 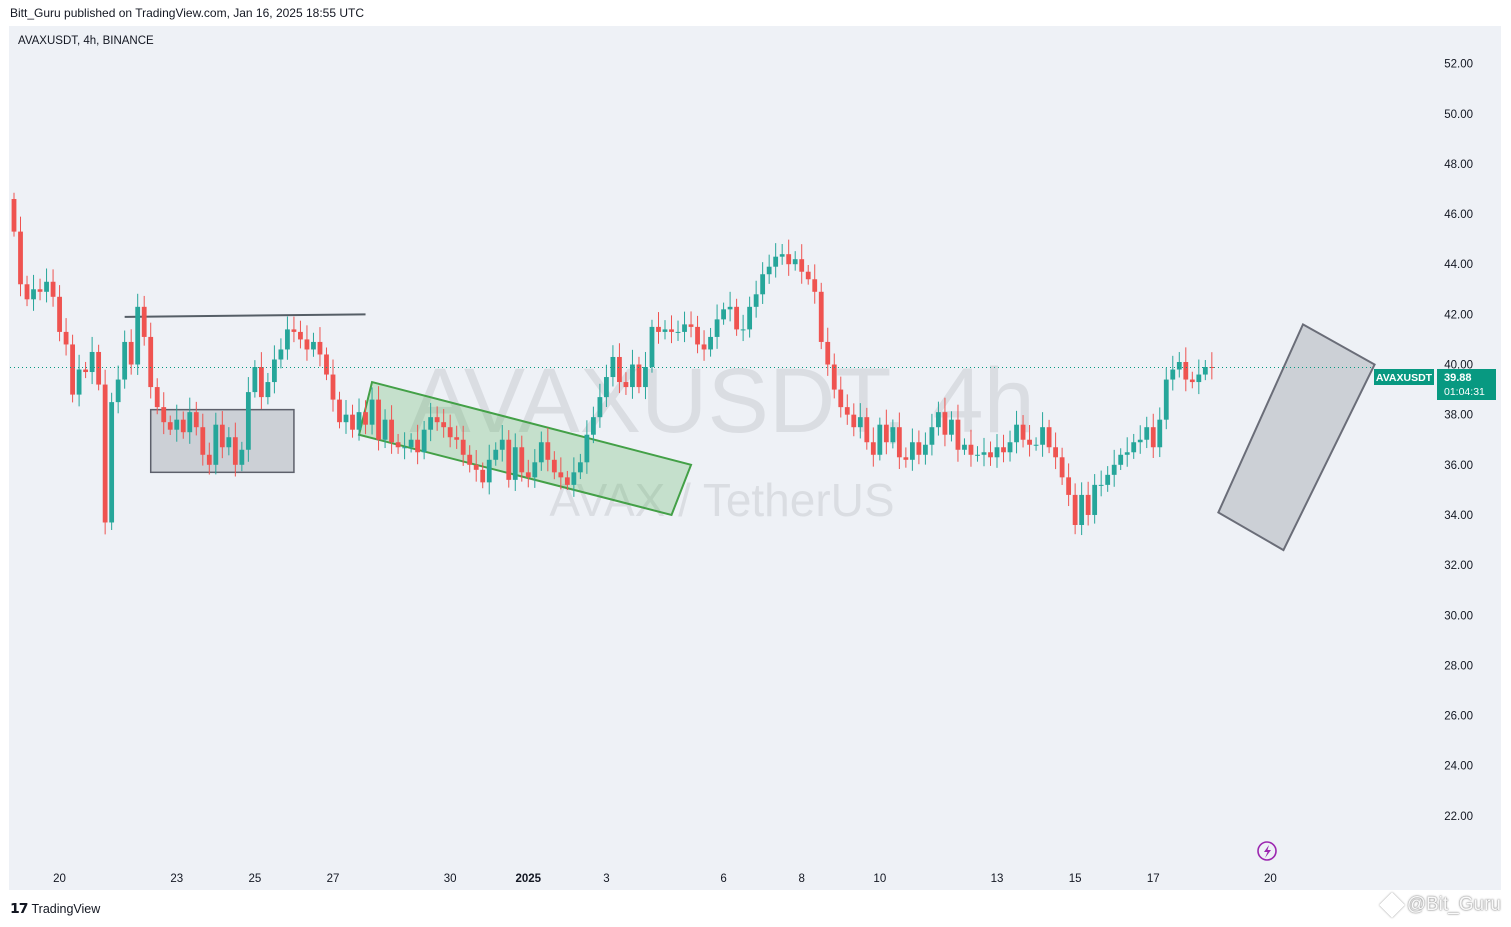 I want to click on x-tick-label: 13, so click(x=997, y=879).